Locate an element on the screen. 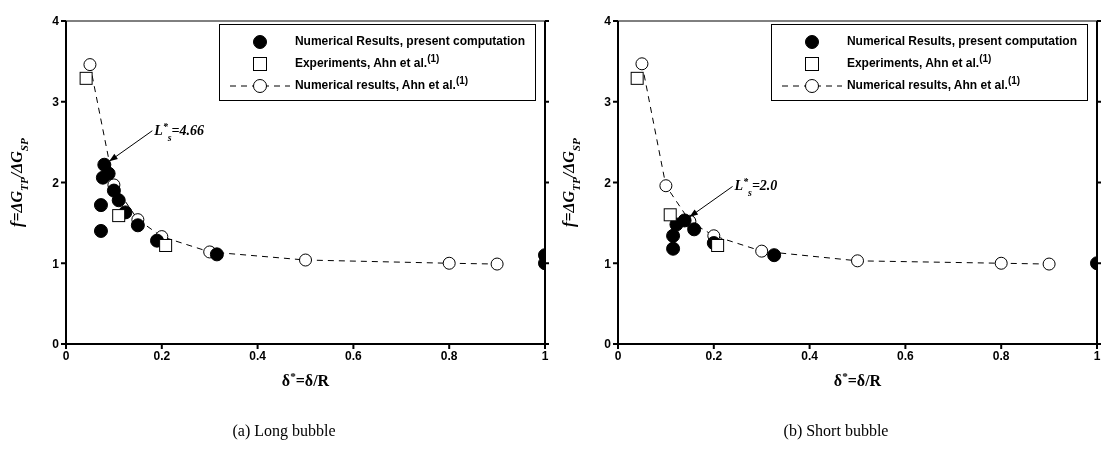 This screenshot has height=470, width=1120. text: (a) Long bubble is located at coordinates (284, 431).